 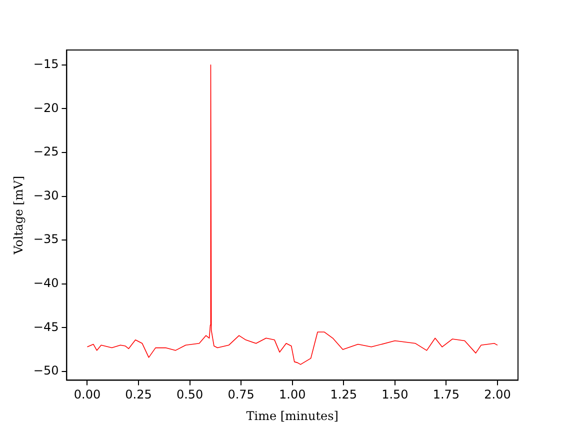 What do you see at coordinates (46, 371) in the screenshot?
I see `y-tick-label: −50` at bounding box center [46, 371].